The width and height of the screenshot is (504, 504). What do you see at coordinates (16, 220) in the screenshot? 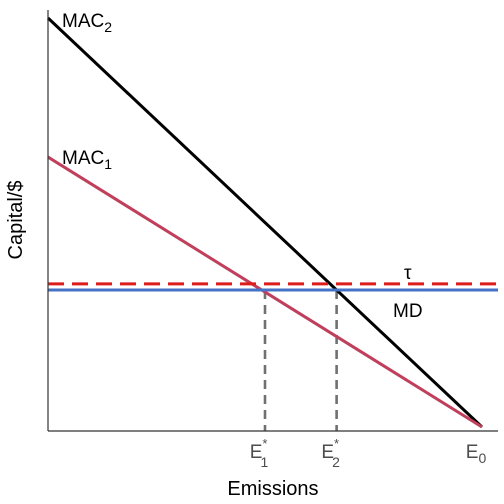
I see `y-axis-title: Capital/$` at bounding box center [16, 220].